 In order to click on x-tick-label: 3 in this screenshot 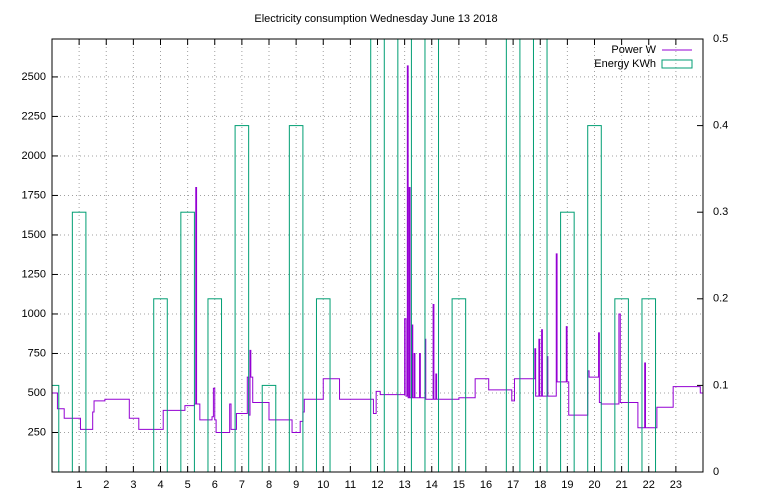, I will do `click(133, 485)`.